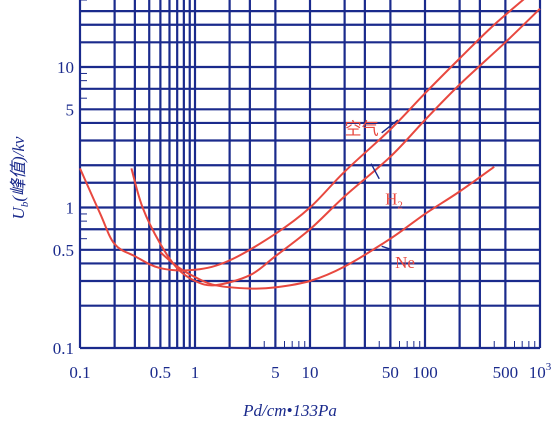 This screenshot has height=427, width=558. I want to click on y-tick-label: 0.1, so click(63, 348).